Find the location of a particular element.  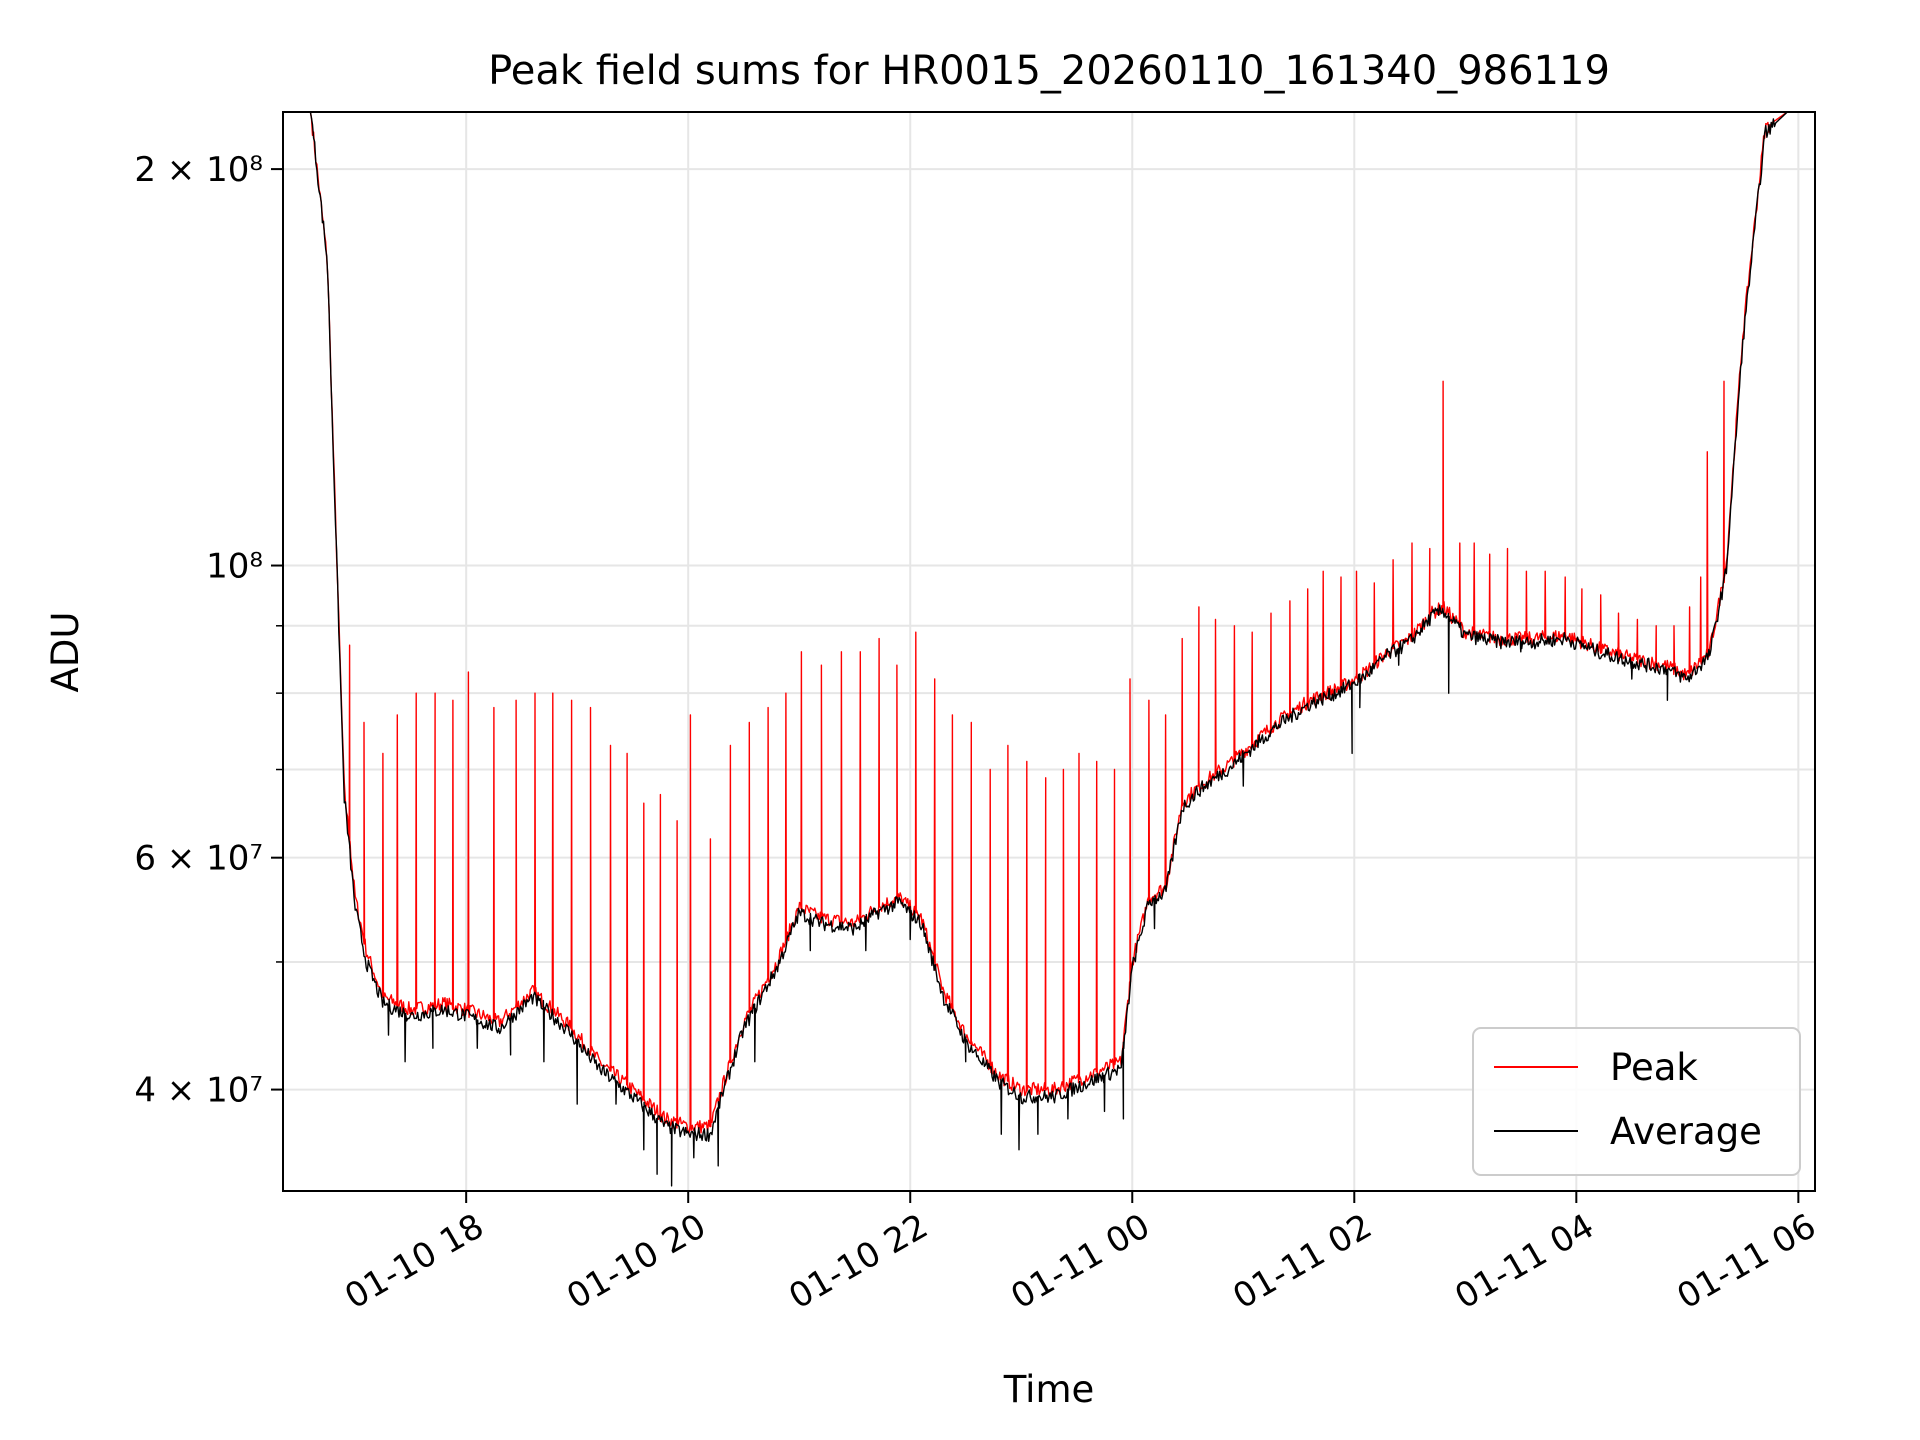

y-tick-label: 4 × 10⁷ is located at coordinates (198, 1091).